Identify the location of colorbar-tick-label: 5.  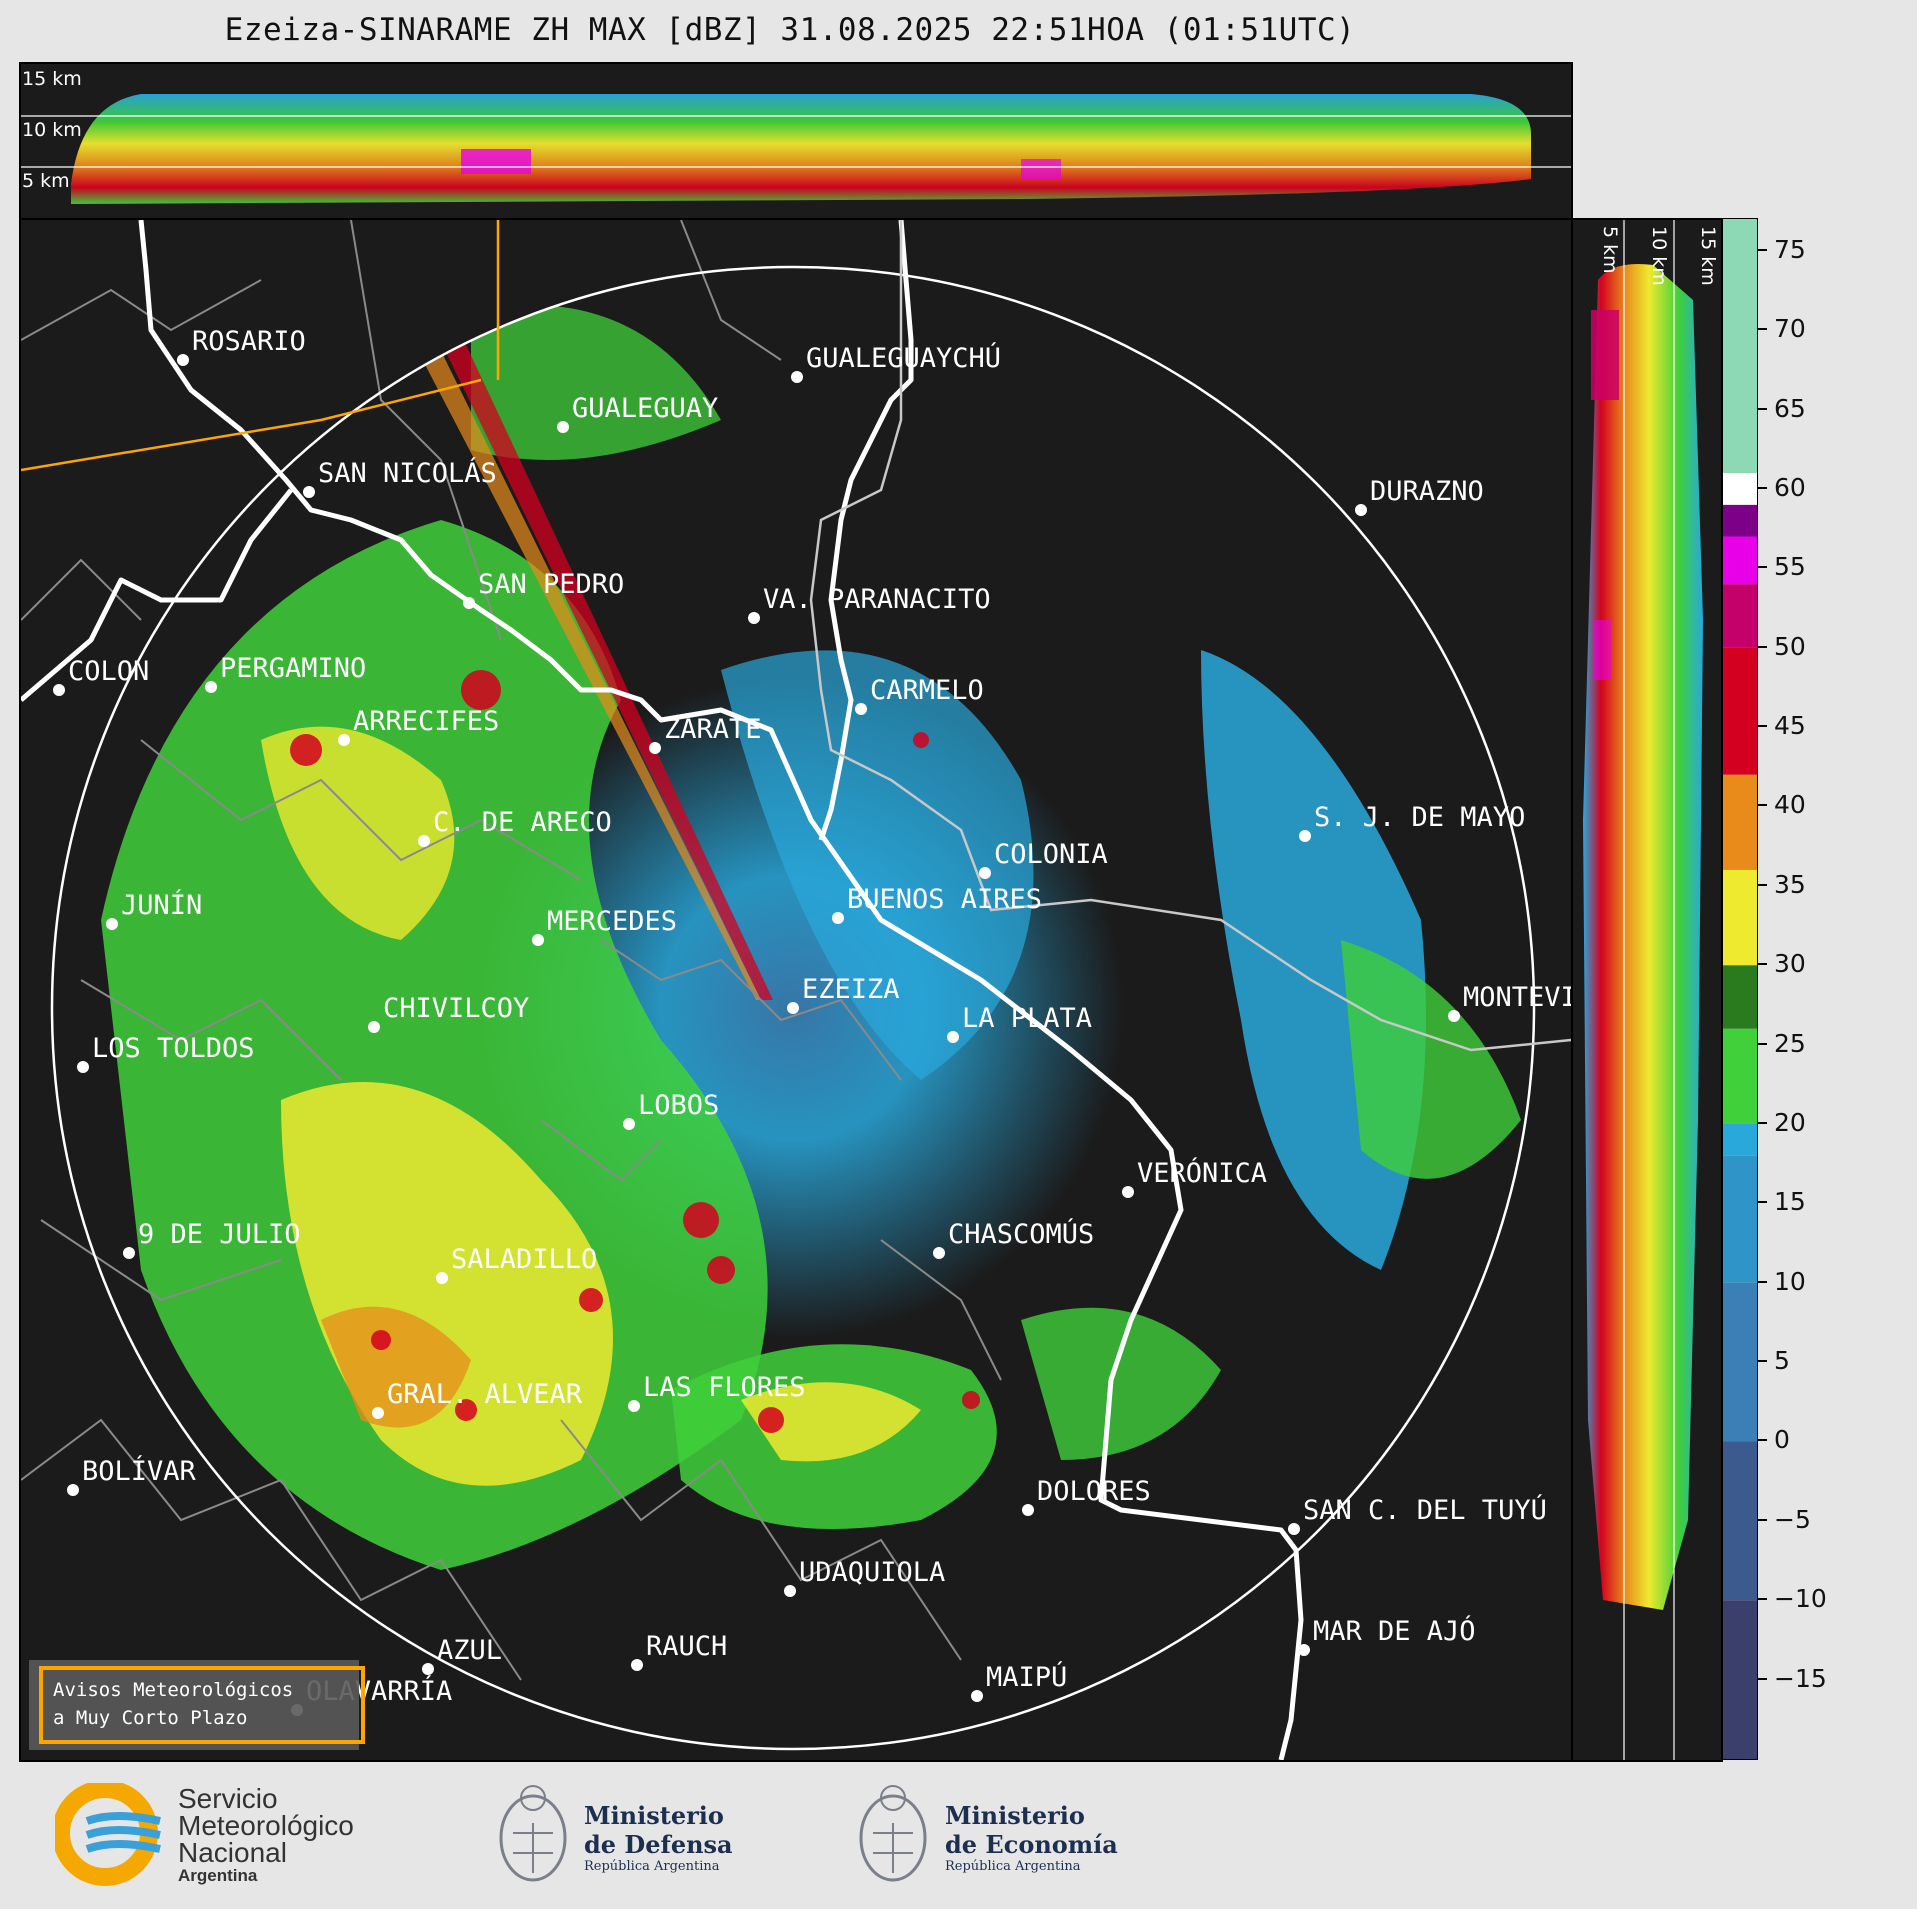
(1782, 1361).